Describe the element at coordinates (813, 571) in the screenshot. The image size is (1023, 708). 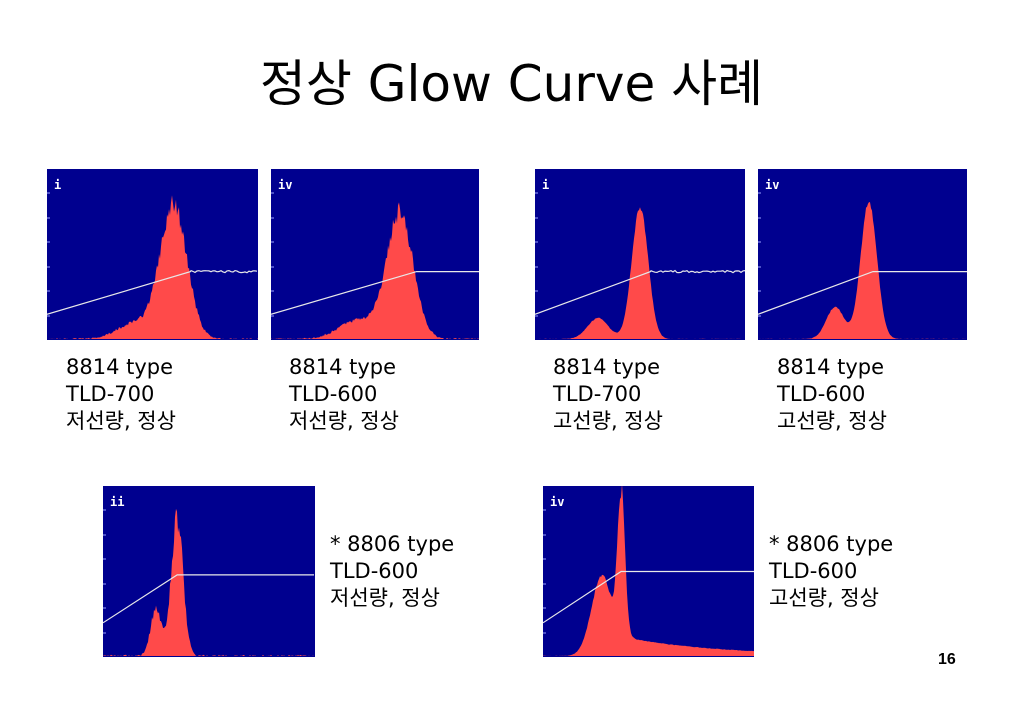
I see `caption-6-line-2: TLD-600` at that location.